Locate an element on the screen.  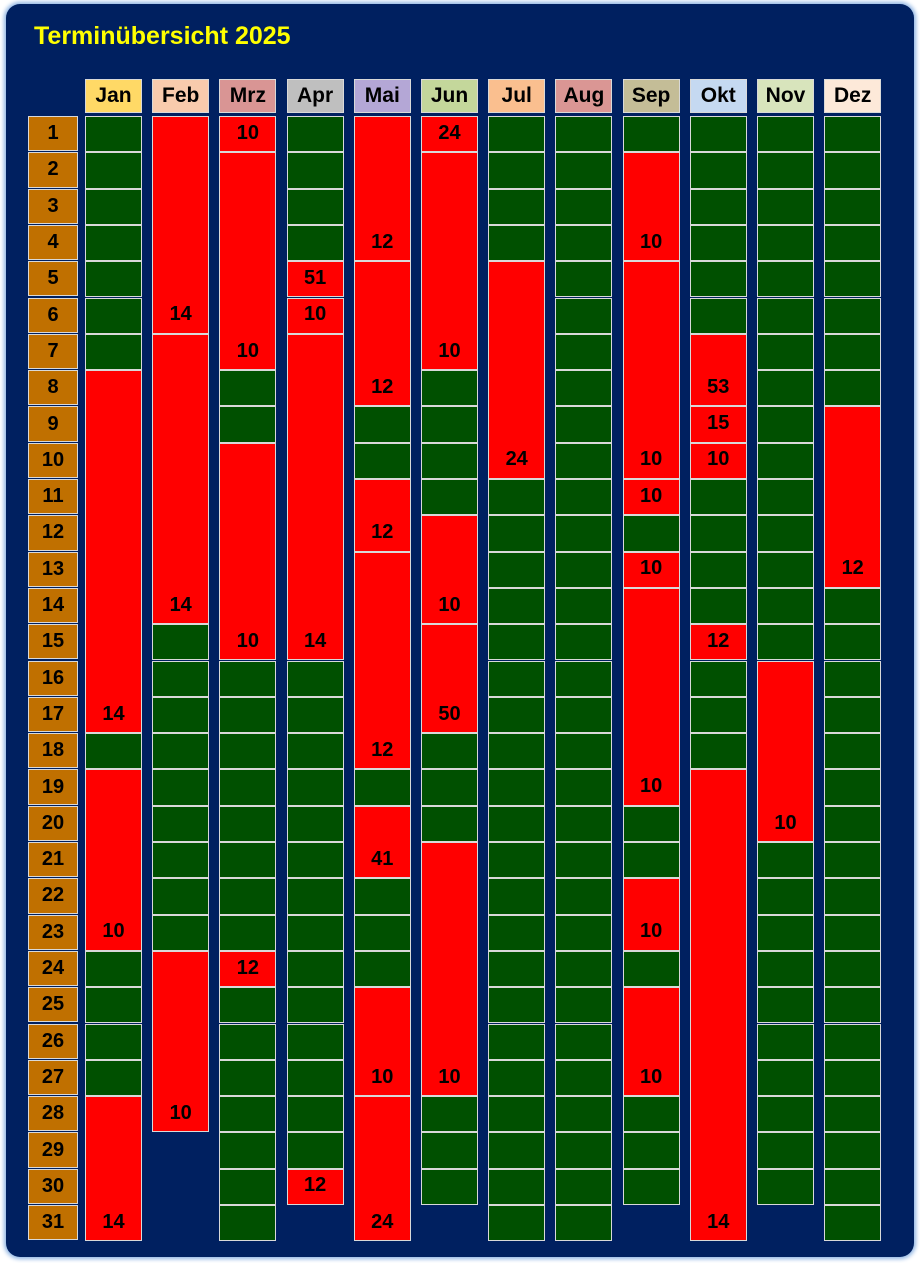
appointment-block: 15 is located at coordinates (718, 424).